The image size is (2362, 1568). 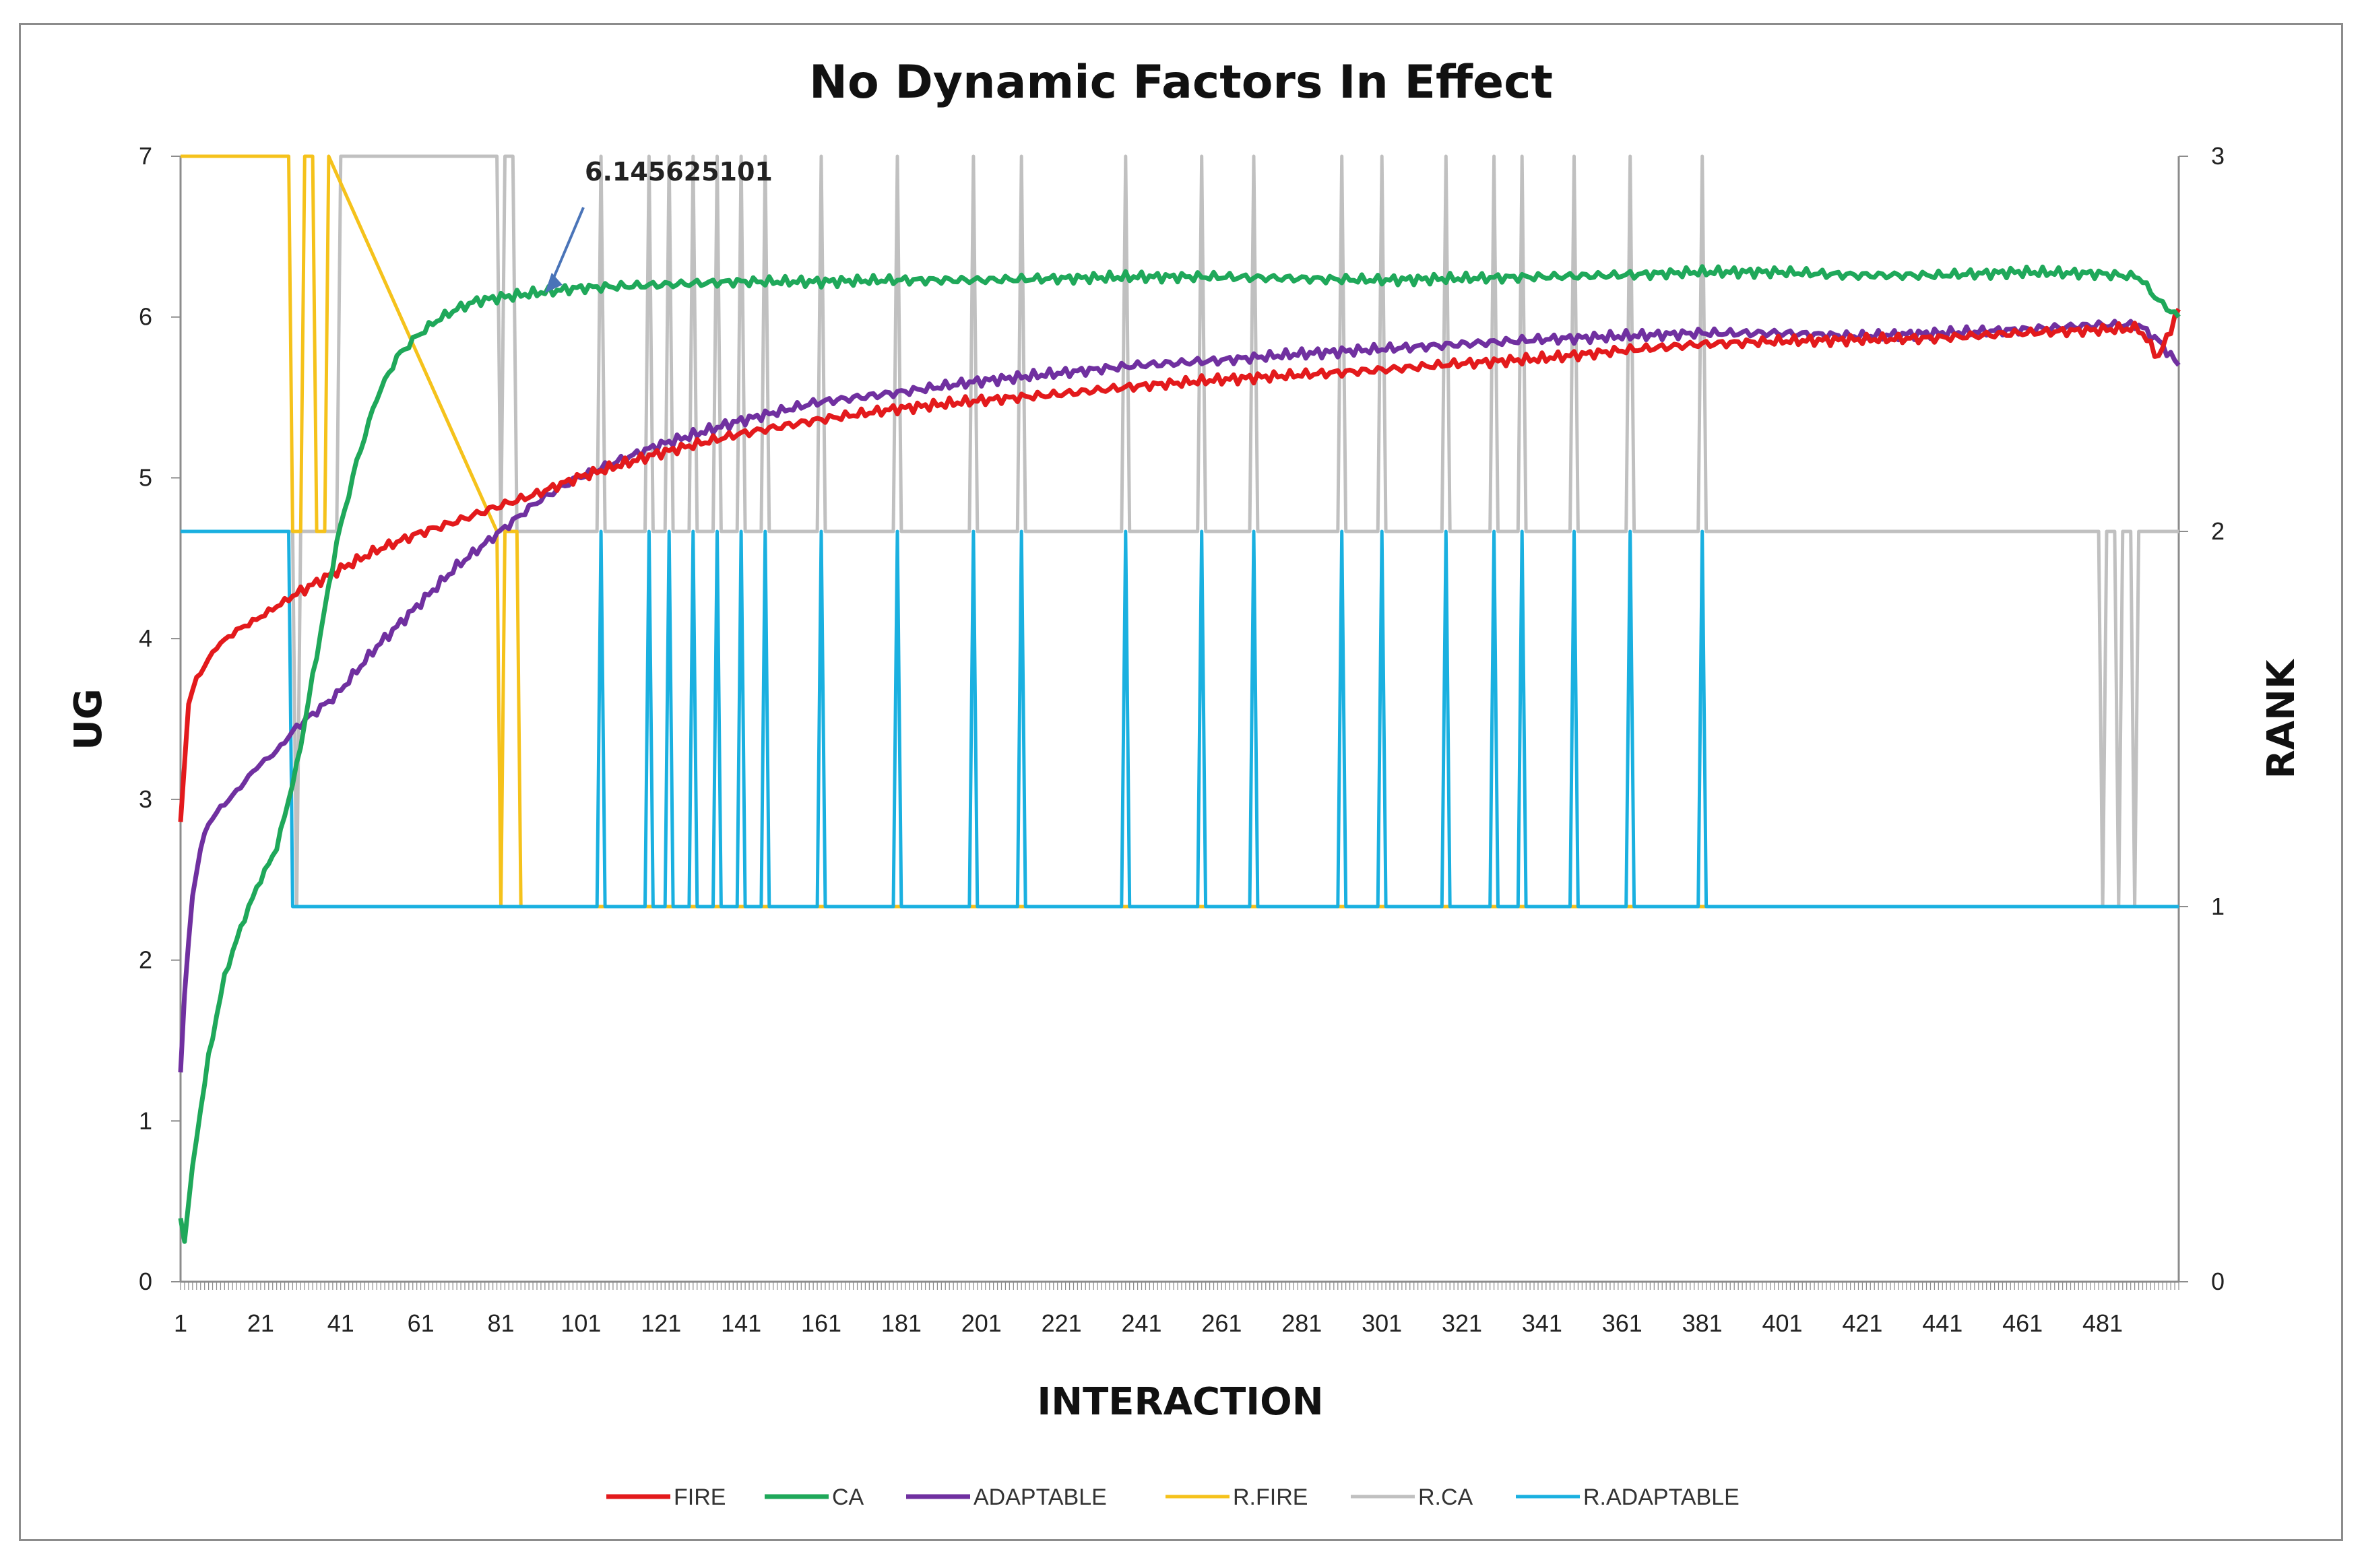 I want to click on x-tick-label: 21, so click(x=260, y=1323).